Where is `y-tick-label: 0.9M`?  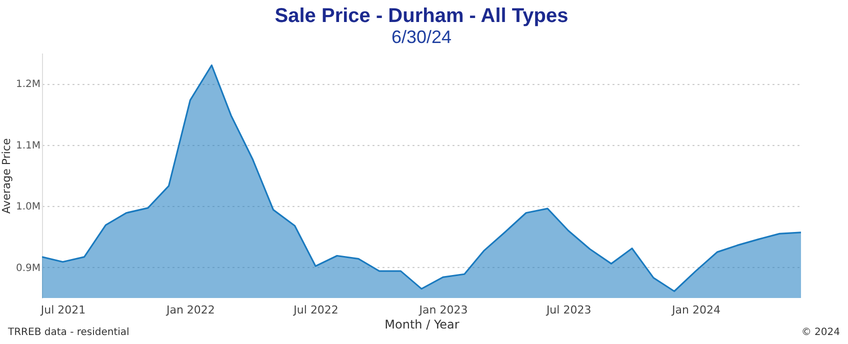 y-tick-label: 0.9M is located at coordinates (28, 268).